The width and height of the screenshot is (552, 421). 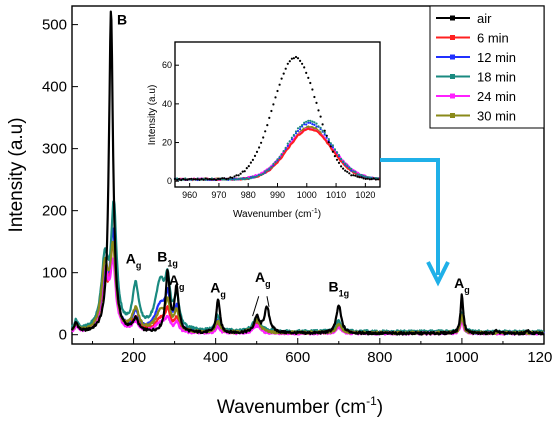 What do you see at coordinates (297, 357) in the screenshot?
I see `x-tick-label-2: 600` at bounding box center [297, 357].